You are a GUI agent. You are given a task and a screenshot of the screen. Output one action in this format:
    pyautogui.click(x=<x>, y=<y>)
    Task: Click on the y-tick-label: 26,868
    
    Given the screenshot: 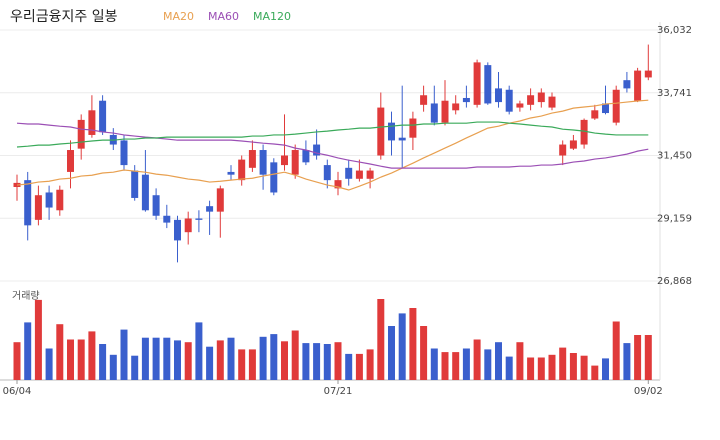 What is the action you would take?
    pyautogui.click(x=674, y=281)
    